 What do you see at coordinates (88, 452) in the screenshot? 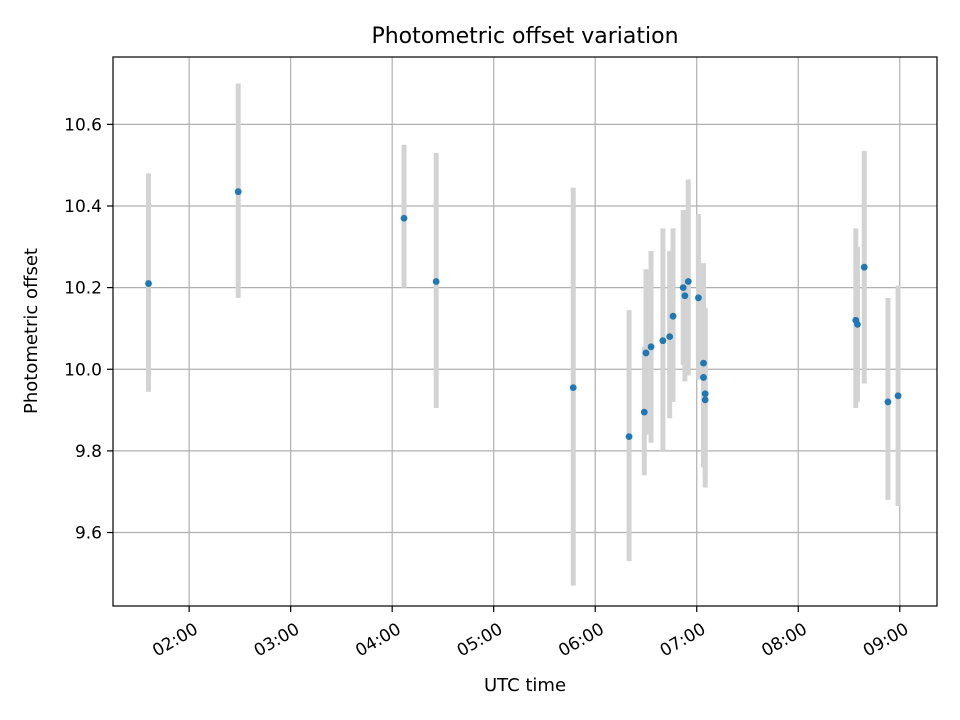
I see `y-tick-label: 9.8` at bounding box center [88, 452].